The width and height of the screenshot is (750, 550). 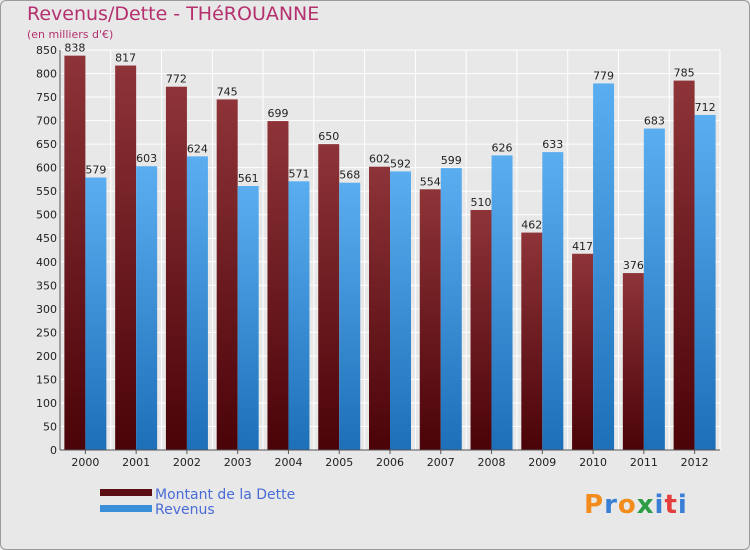 I want to click on data-label: 376, so click(x=633, y=265).